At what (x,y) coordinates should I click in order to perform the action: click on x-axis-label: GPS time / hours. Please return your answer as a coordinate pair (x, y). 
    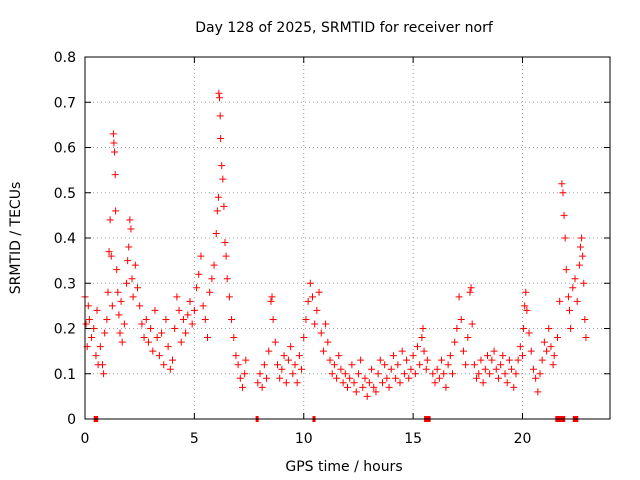
    Looking at the image, I should click on (343, 467).